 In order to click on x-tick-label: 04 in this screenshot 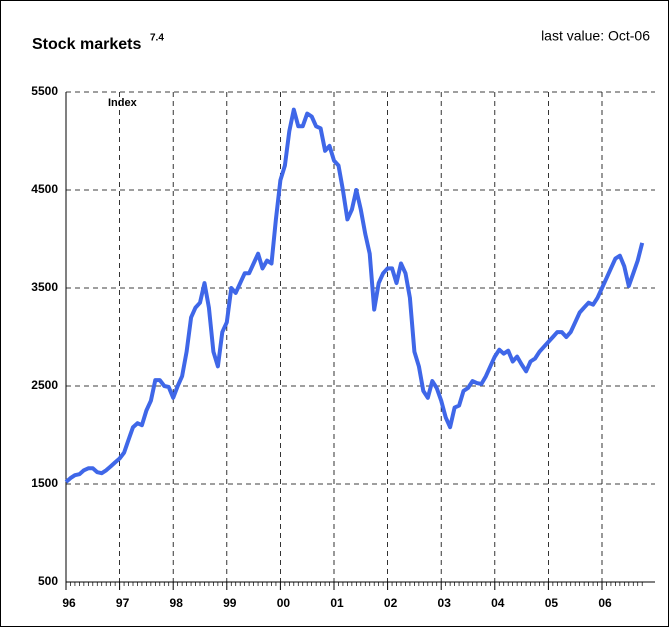, I will do `click(498, 603)`.